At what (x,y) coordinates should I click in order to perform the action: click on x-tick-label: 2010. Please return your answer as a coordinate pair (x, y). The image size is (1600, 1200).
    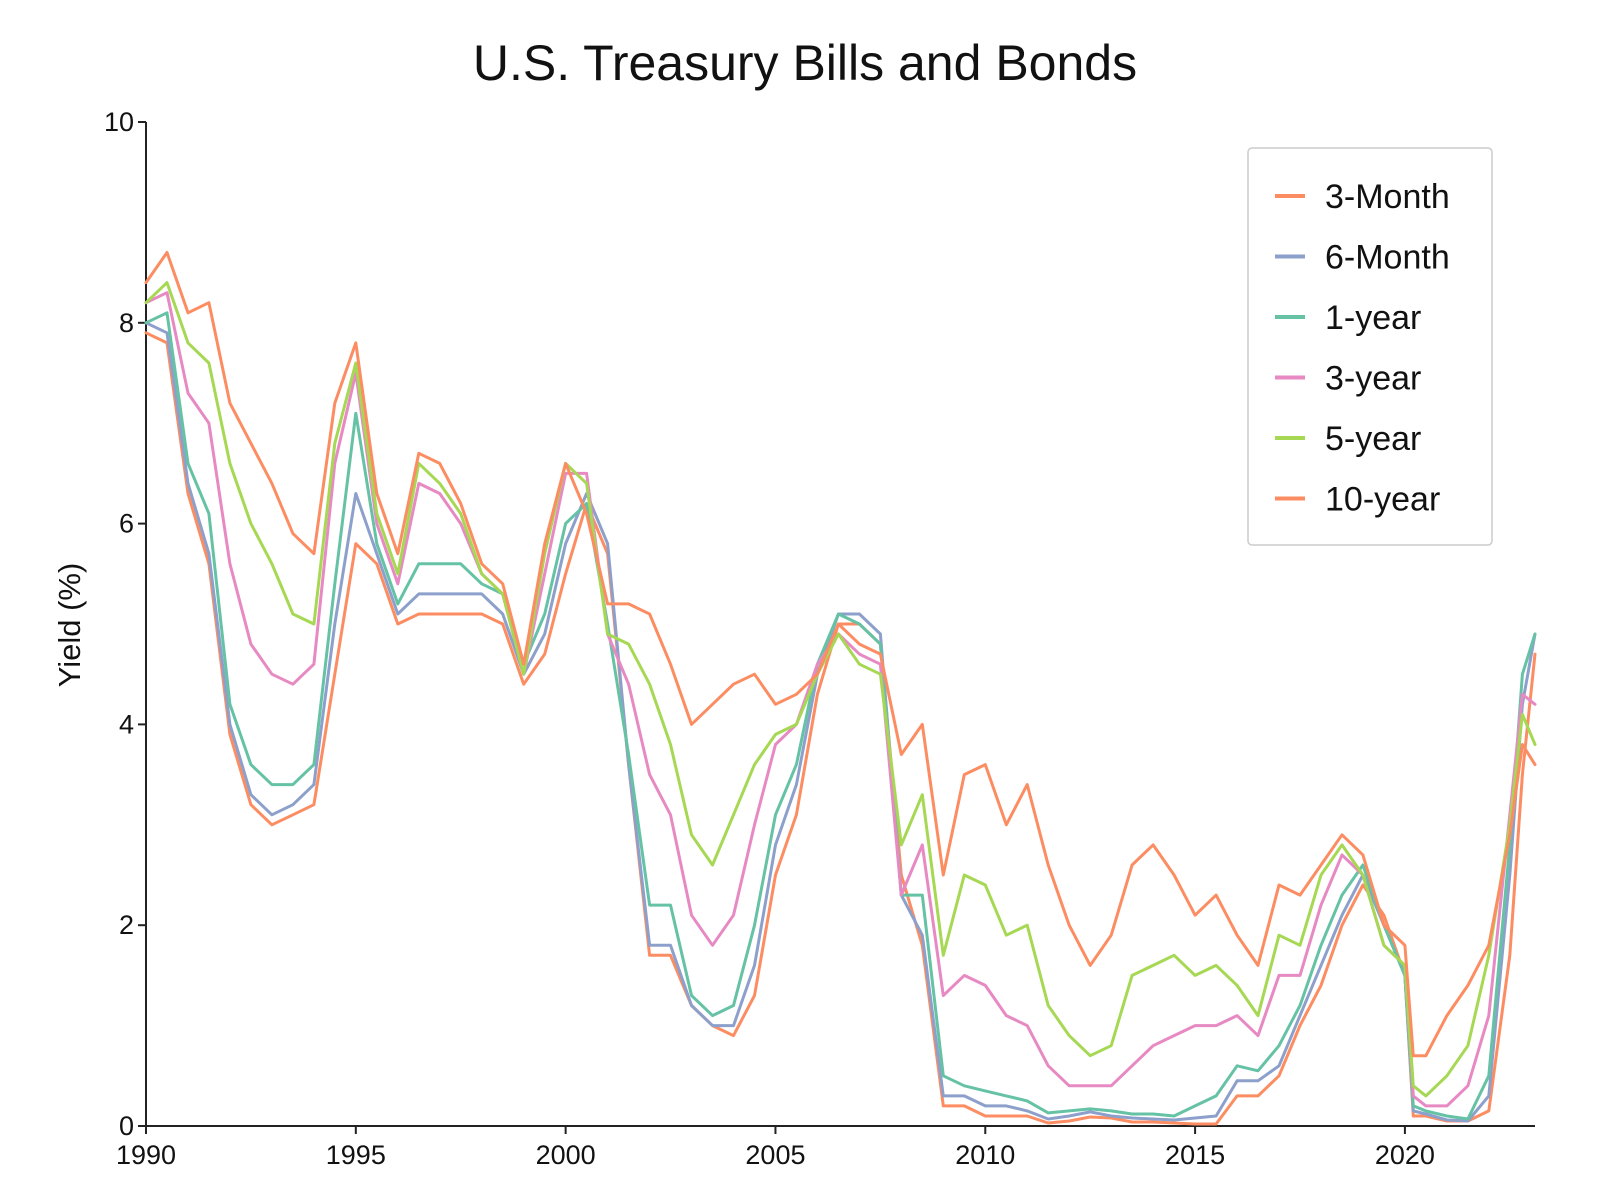
    Looking at the image, I should click on (985, 1155).